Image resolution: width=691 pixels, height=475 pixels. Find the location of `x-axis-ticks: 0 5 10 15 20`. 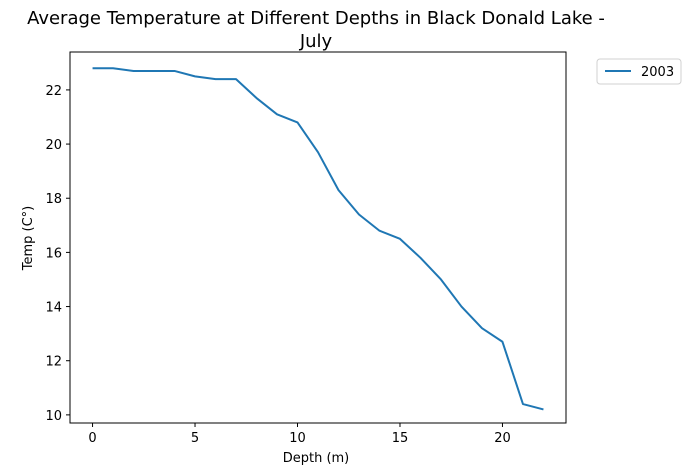

x-axis-ticks: 0 5 10 15 20 is located at coordinates (299, 434).